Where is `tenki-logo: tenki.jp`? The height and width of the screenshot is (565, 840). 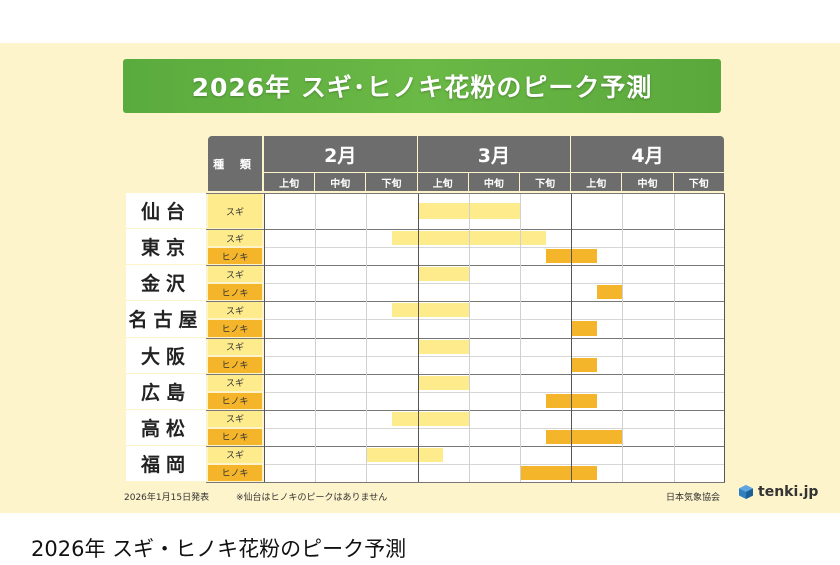 tenki-logo: tenki.jp is located at coordinates (778, 492).